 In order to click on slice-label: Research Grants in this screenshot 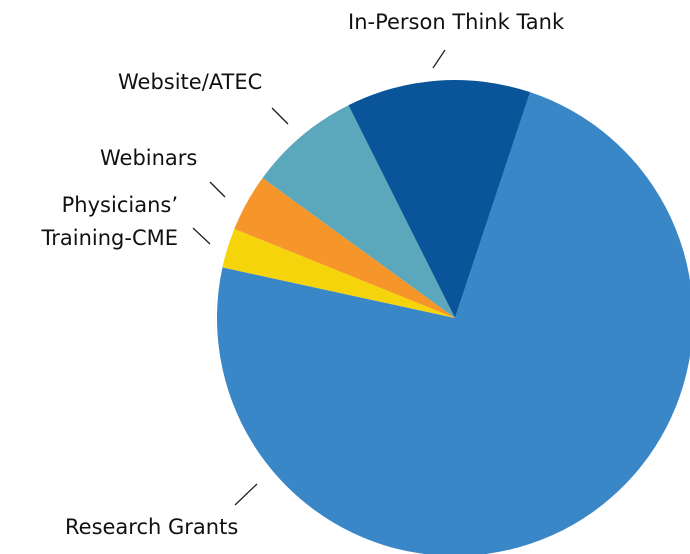, I will do `click(152, 527)`.